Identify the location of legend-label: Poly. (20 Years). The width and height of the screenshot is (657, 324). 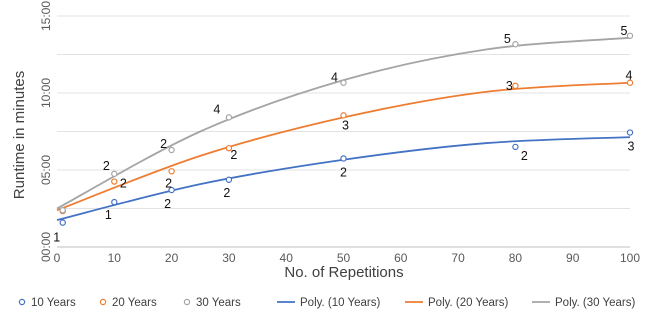
(468, 303).